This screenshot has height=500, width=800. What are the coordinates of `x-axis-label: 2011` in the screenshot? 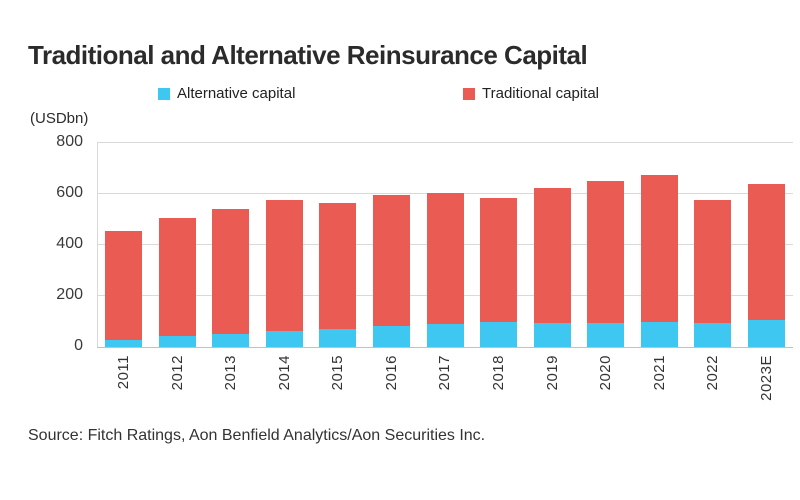 It's located at (124, 372).